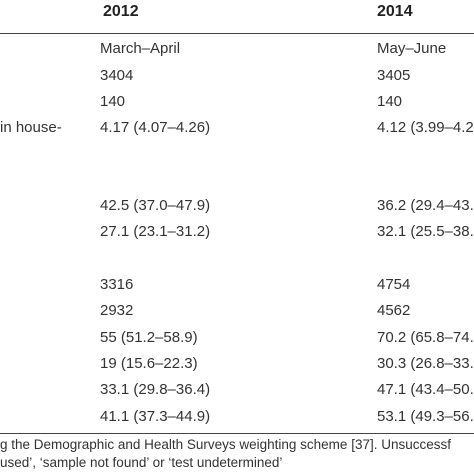 The width and height of the screenshot is (474, 474). What do you see at coordinates (394, 75) in the screenshot?
I see `cell-2014: 3405` at bounding box center [394, 75].